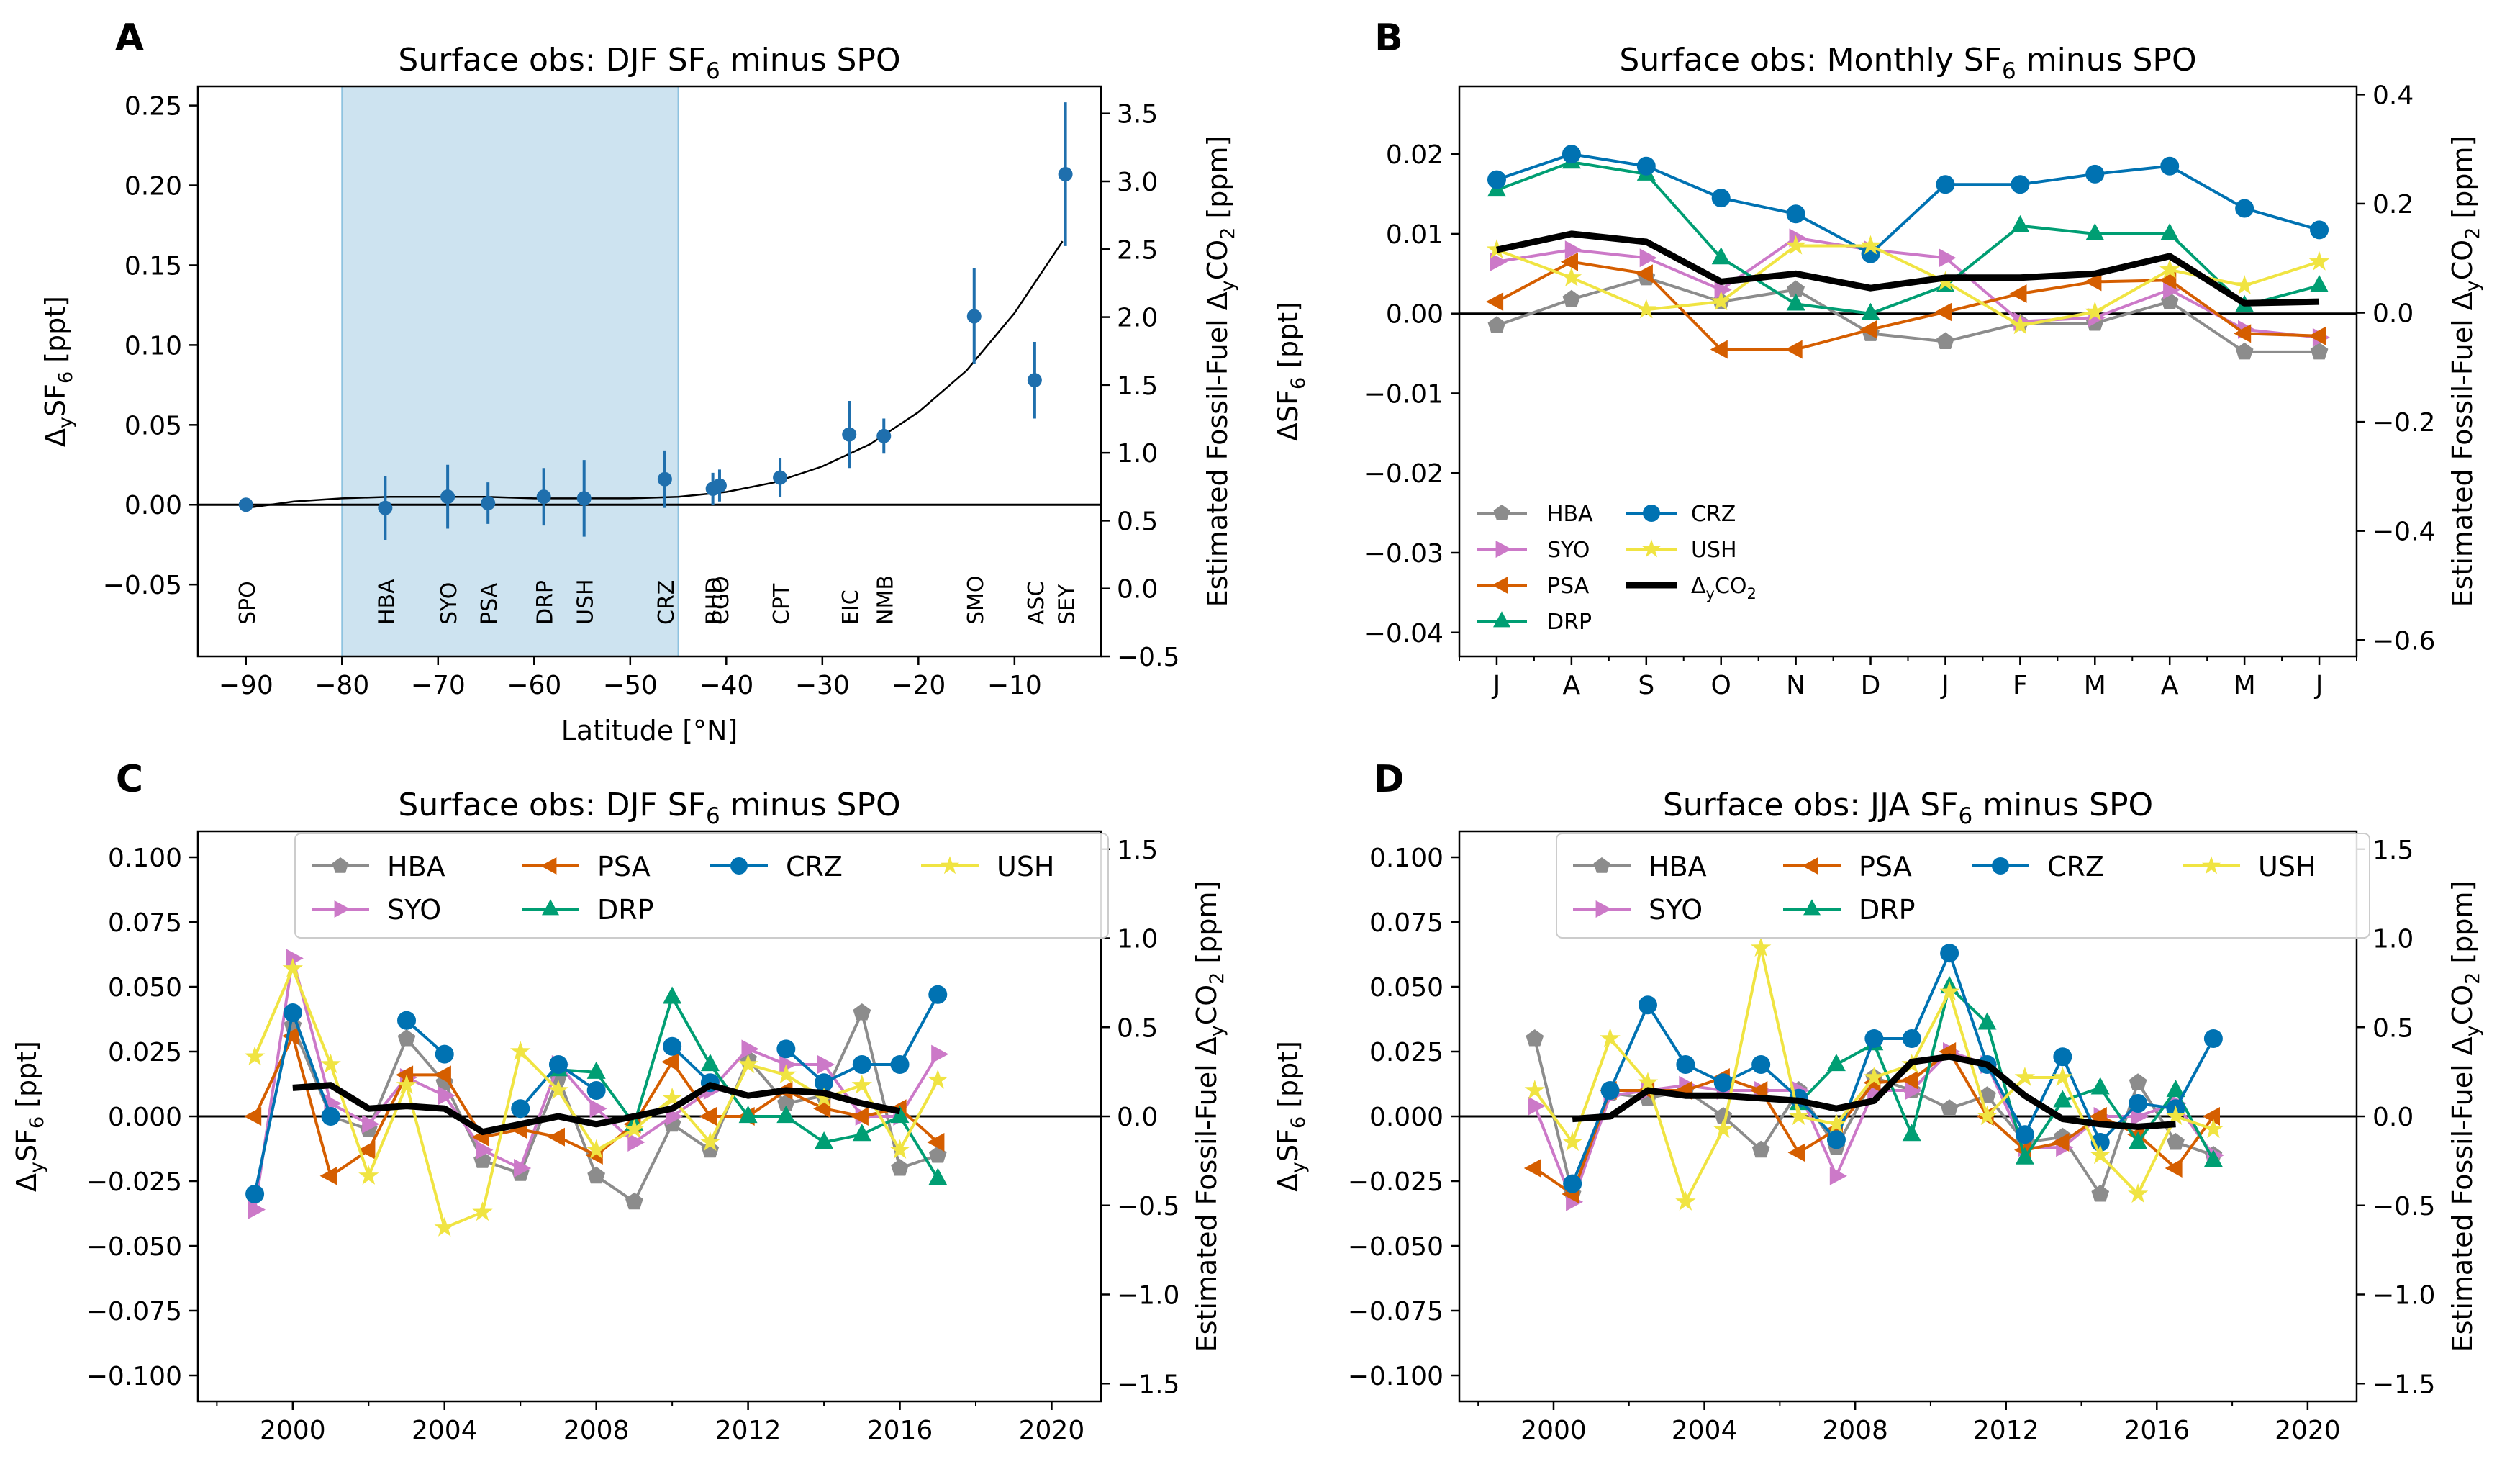  Describe the element at coordinates (2403, 1384) in the screenshot. I see `y2-tick-label: −1.5` at that location.